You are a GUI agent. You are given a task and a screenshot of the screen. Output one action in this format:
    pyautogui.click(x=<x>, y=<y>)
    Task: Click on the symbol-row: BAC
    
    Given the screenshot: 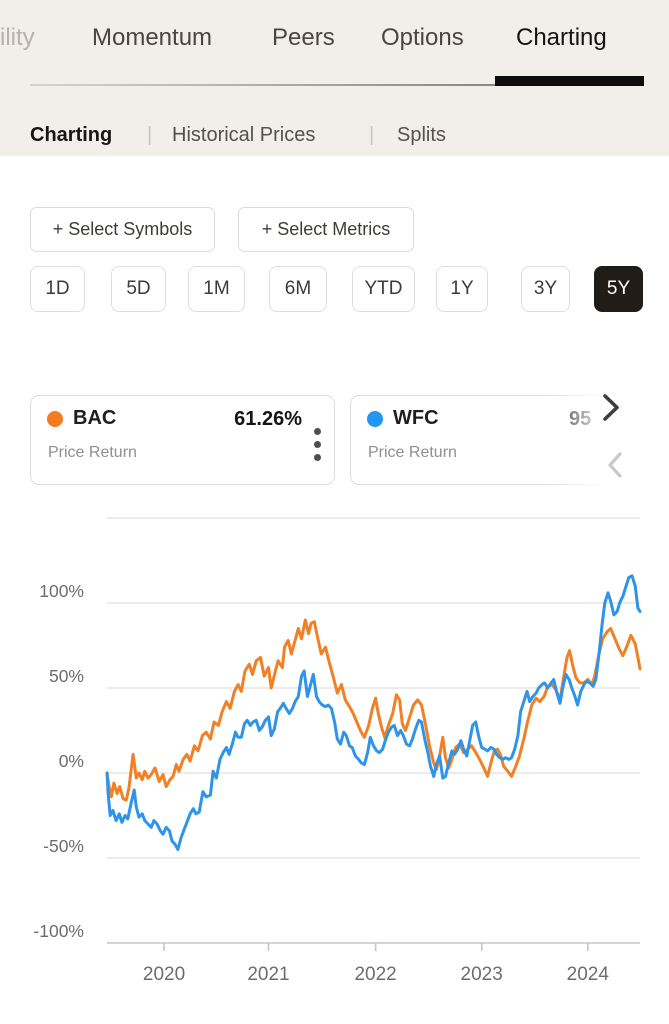 What is the action you would take?
    pyautogui.click(x=81, y=418)
    